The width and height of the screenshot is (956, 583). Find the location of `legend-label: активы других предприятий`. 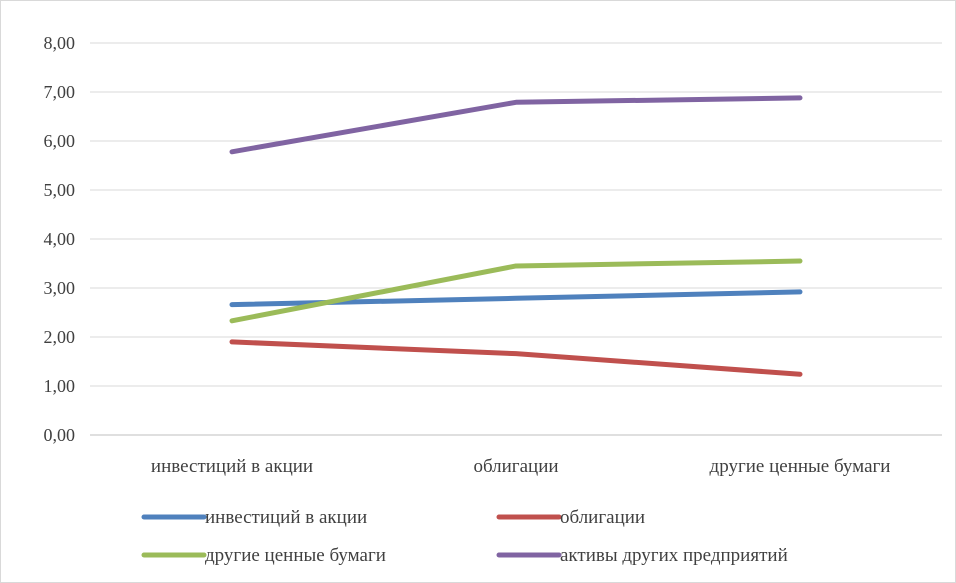

legend-label: активы других предприятий is located at coordinates (674, 555).